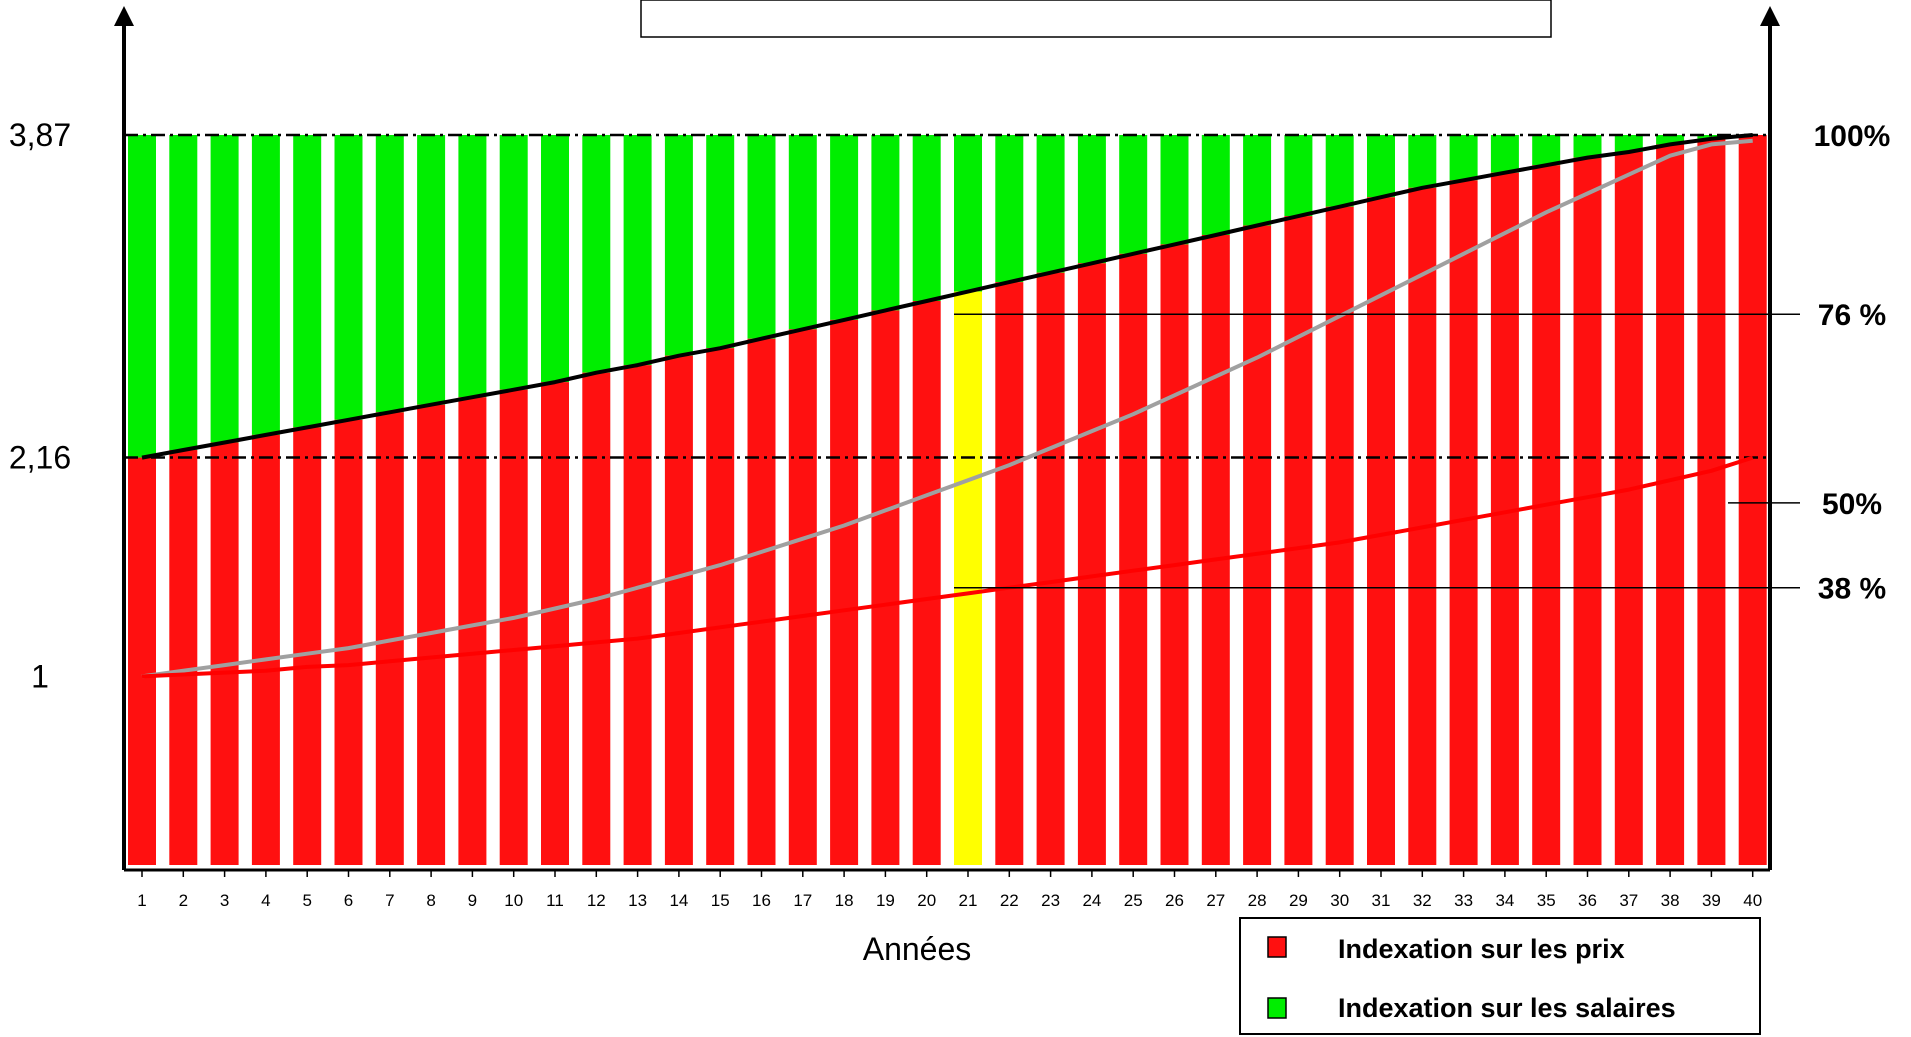 The width and height of the screenshot is (1911, 1037). I want to click on legend-swatch-salaires, so click(1277, 1008).